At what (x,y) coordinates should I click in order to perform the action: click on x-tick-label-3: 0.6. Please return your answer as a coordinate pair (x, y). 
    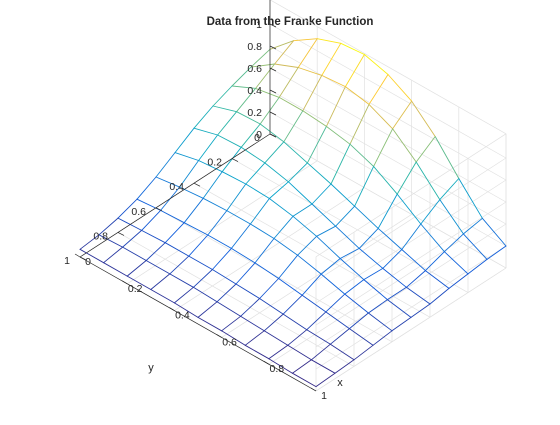
    Looking at the image, I should click on (229, 342).